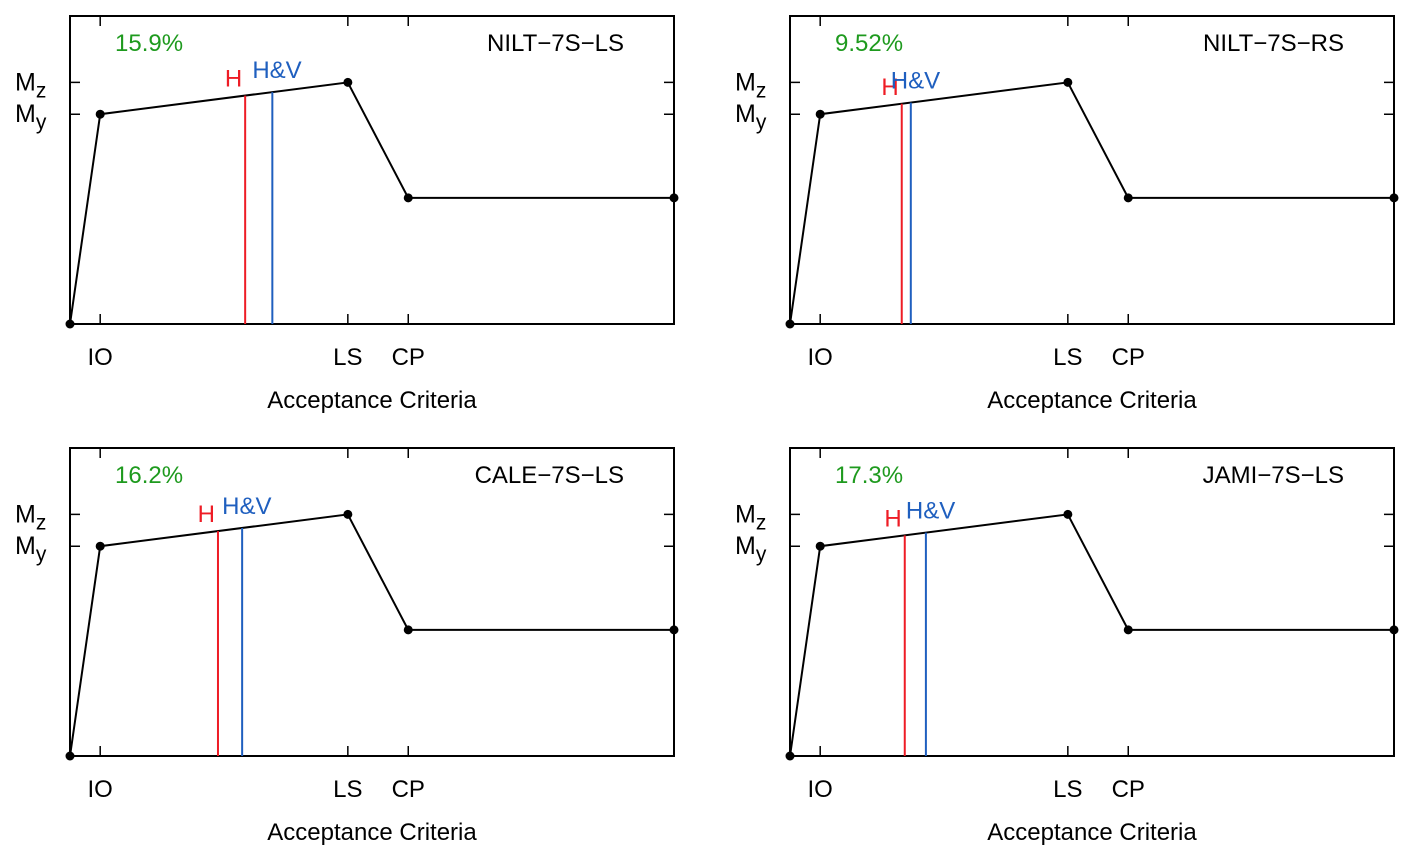 The height and width of the screenshot is (859, 1417). What do you see at coordinates (1273, 475) in the screenshot?
I see `panel-label: JAMI−7S−LS` at bounding box center [1273, 475].